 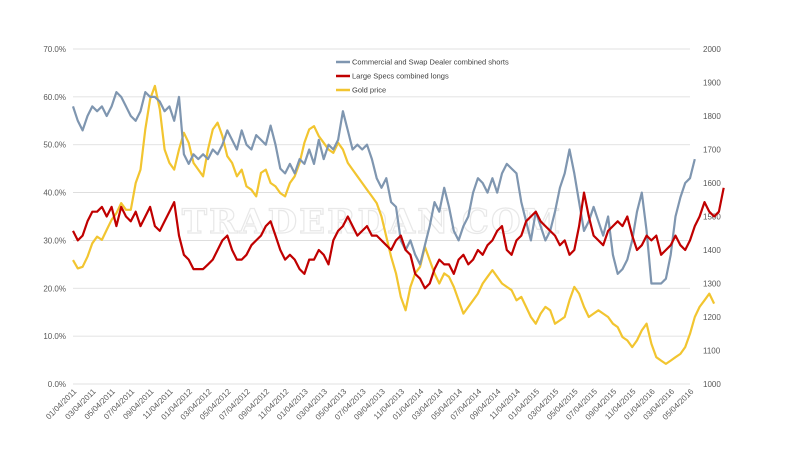 What do you see at coordinates (54, 97) in the screenshot?
I see `left-tick-label: 60.0%` at bounding box center [54, 97].